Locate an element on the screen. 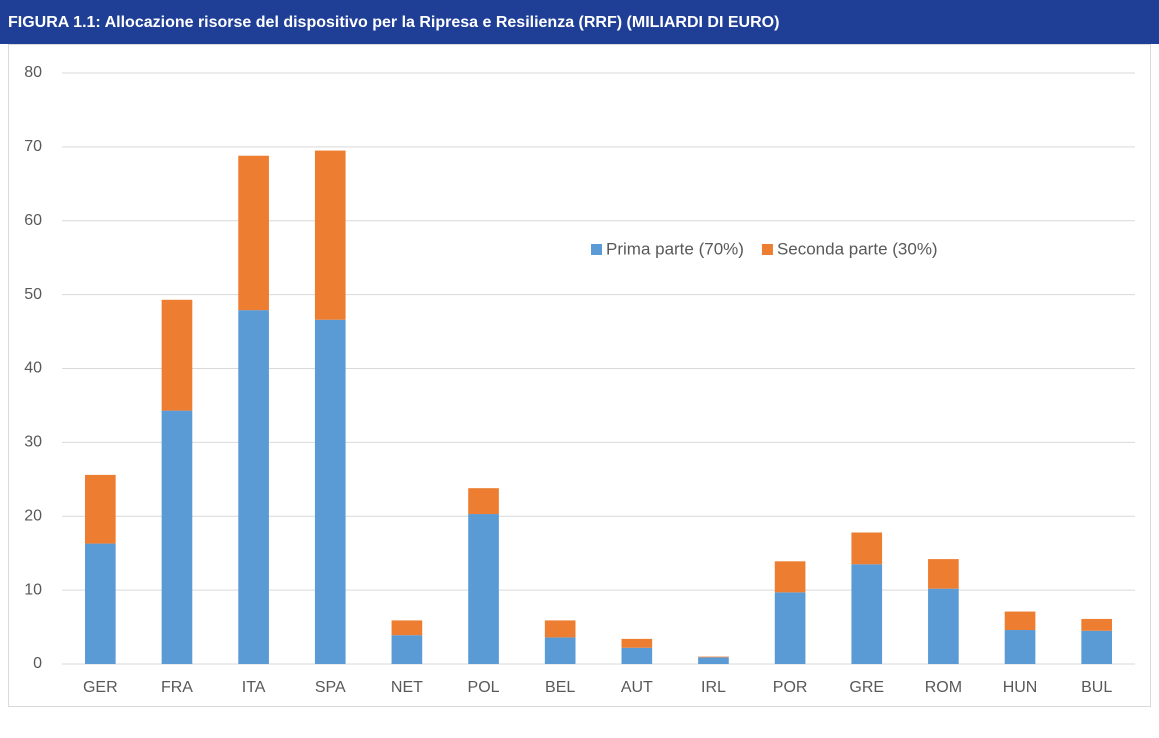 Image resolution: width=1159 pixels, height=738 pixels. y-tick-label: 0 is located at coordinates (37, 663).